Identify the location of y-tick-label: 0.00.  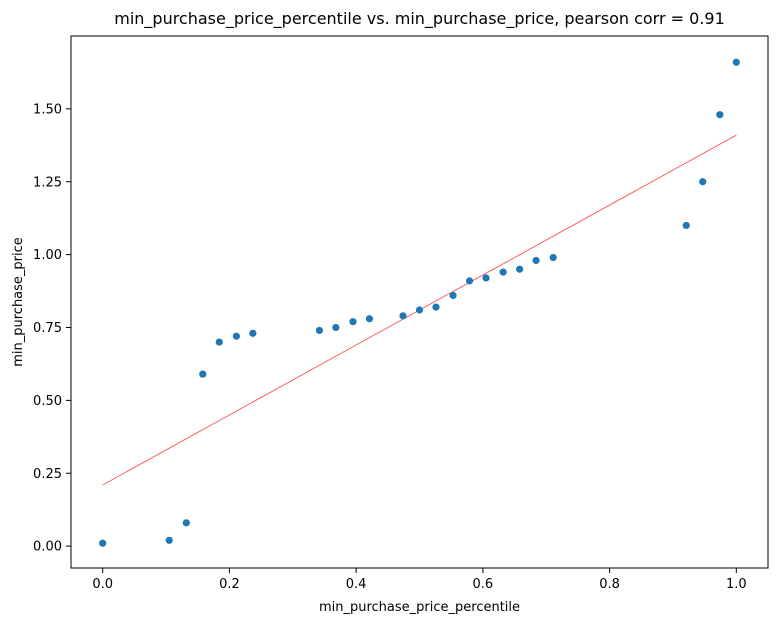
(47, 547).